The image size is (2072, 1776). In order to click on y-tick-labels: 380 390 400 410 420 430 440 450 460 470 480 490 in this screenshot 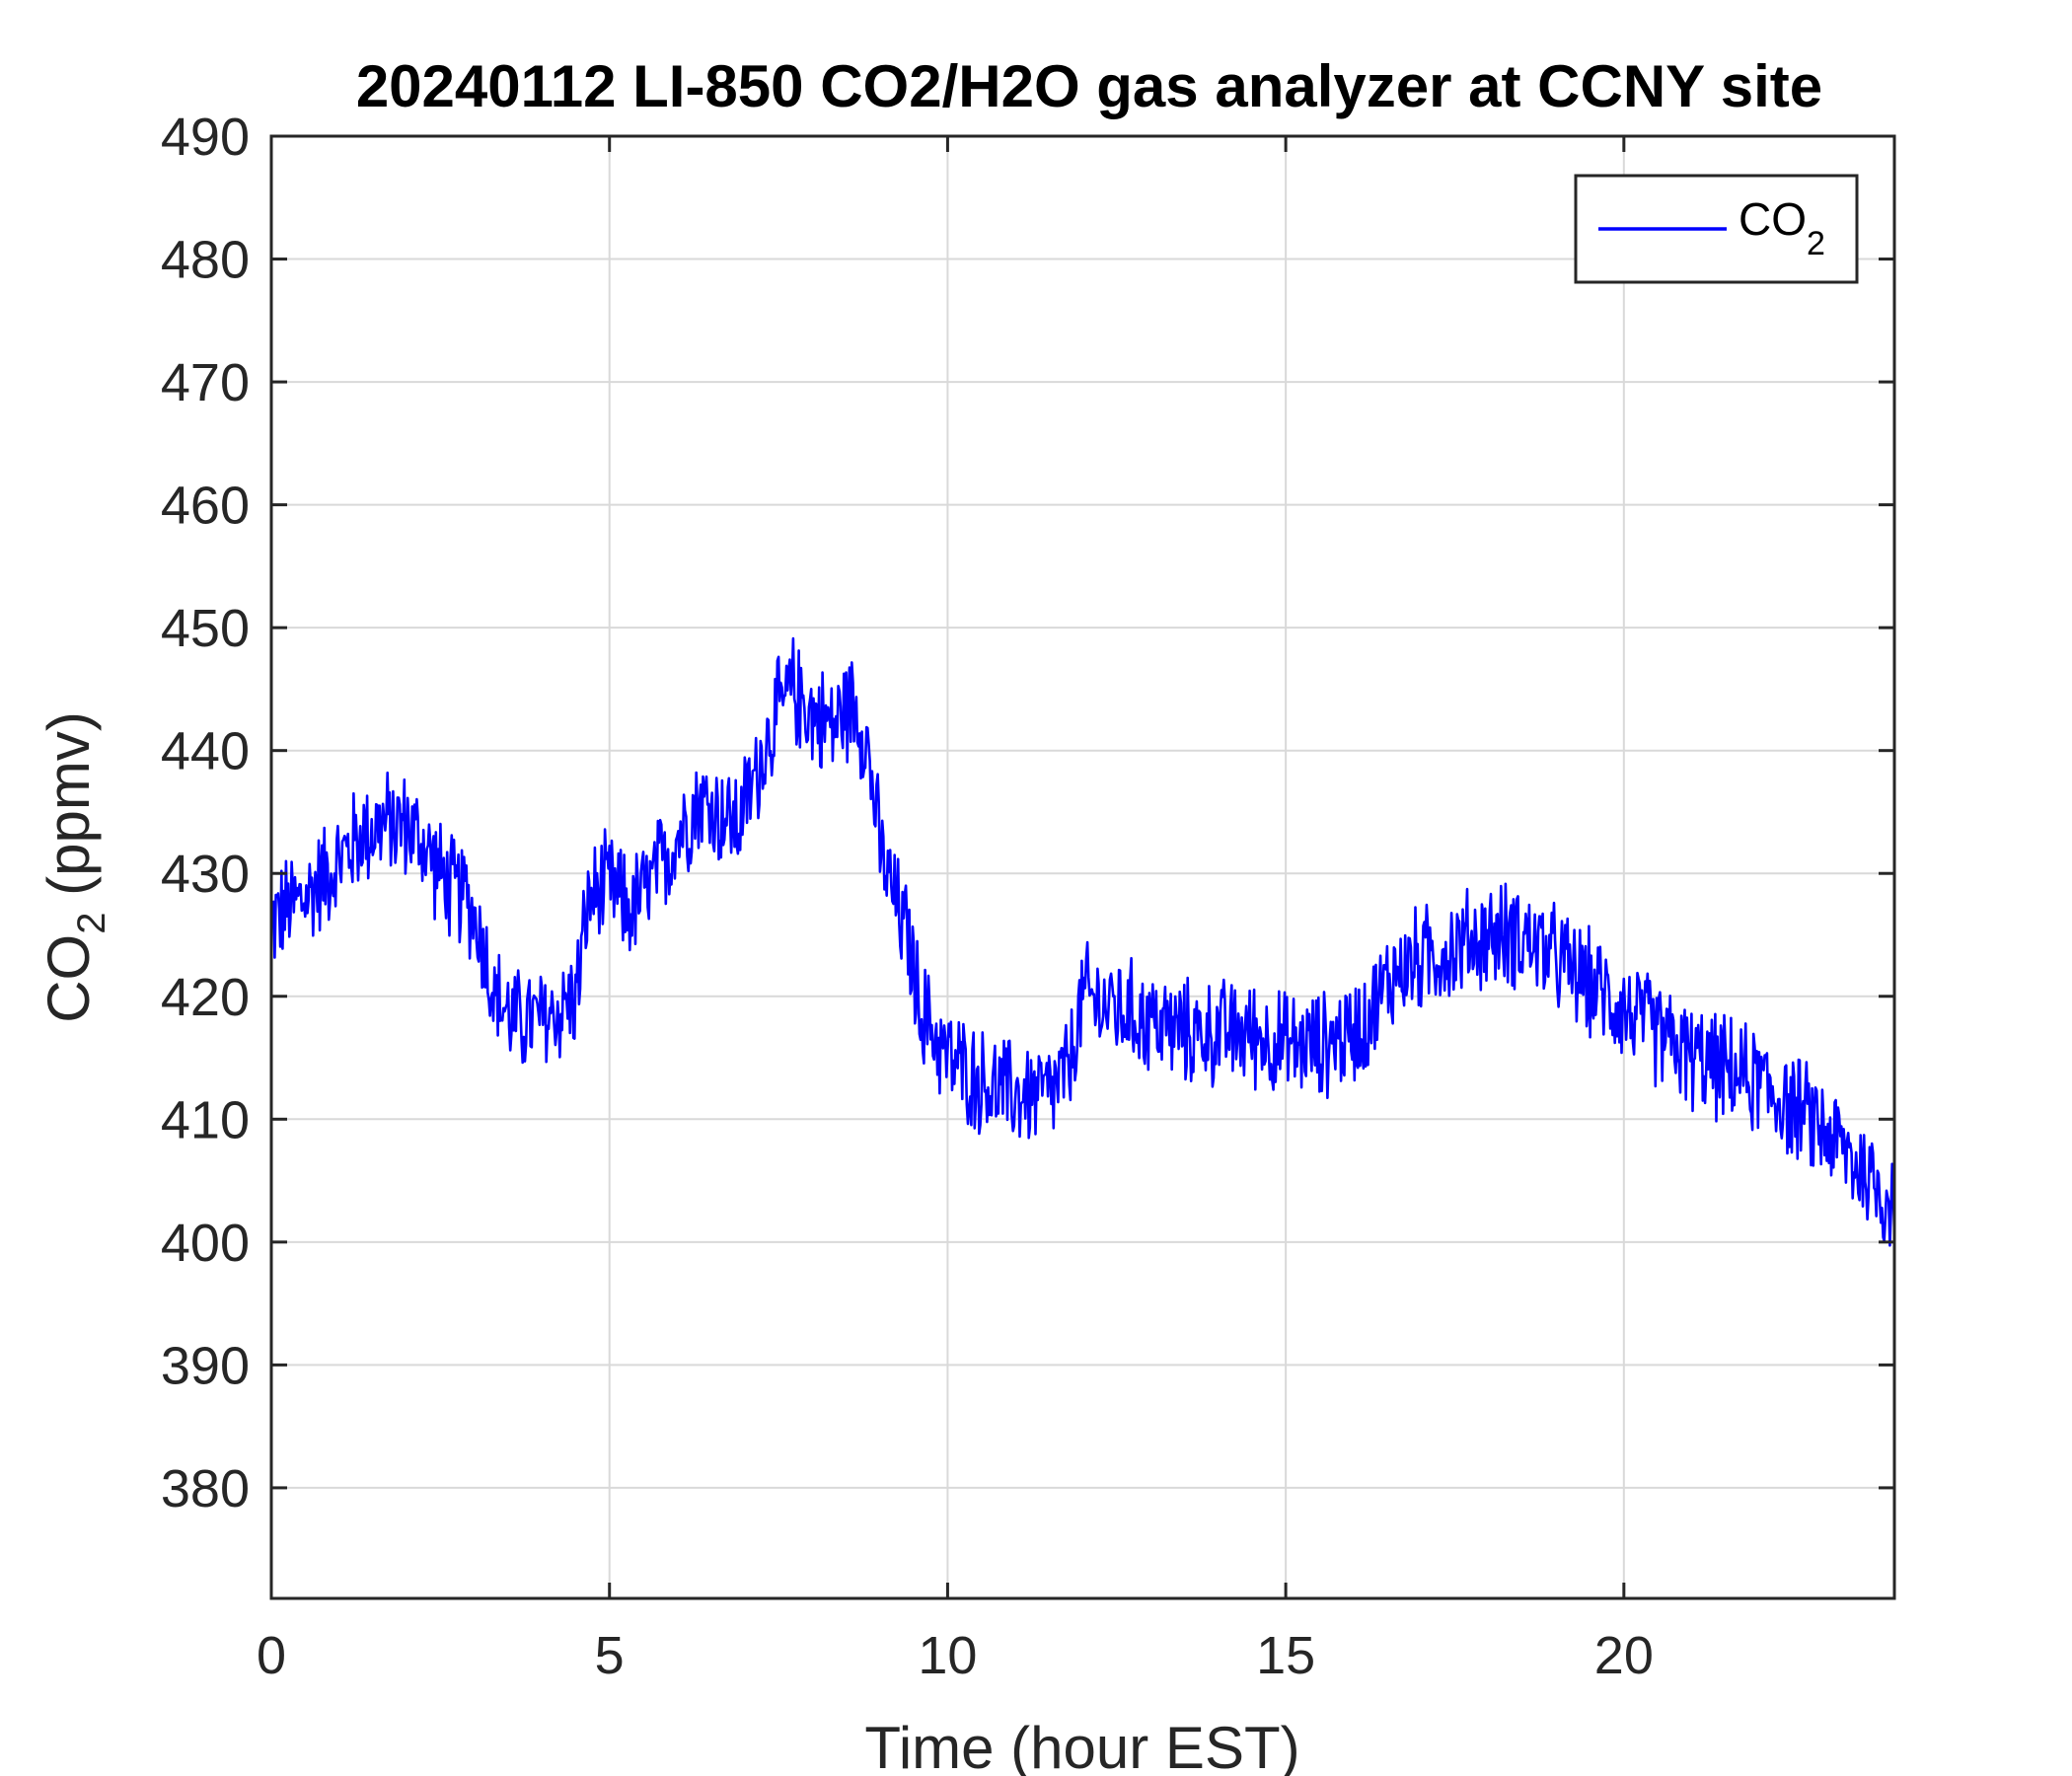, I will do `click(205, 813)`.